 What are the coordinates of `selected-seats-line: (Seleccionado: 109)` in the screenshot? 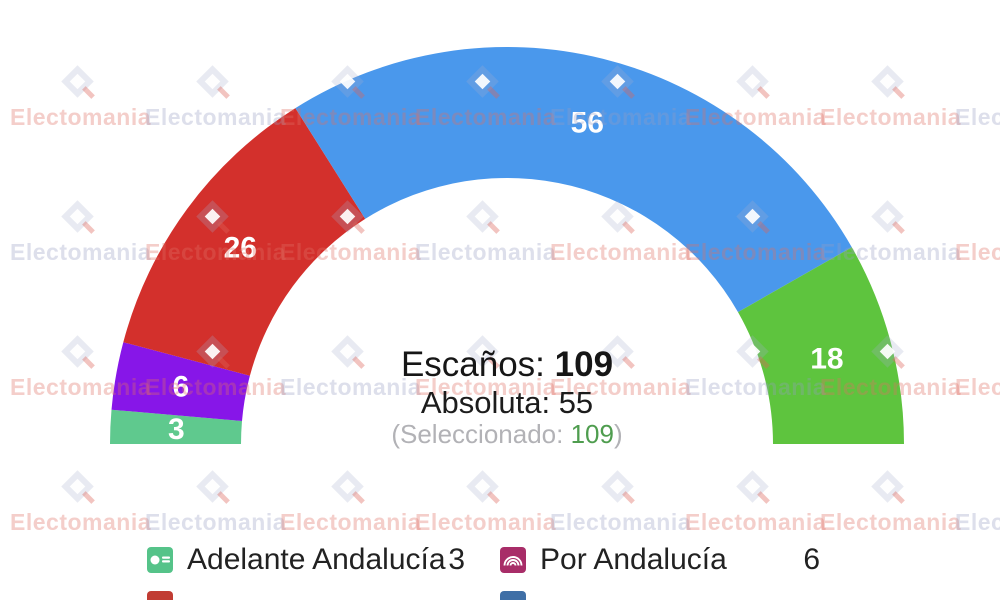 It's located at (503, 434).